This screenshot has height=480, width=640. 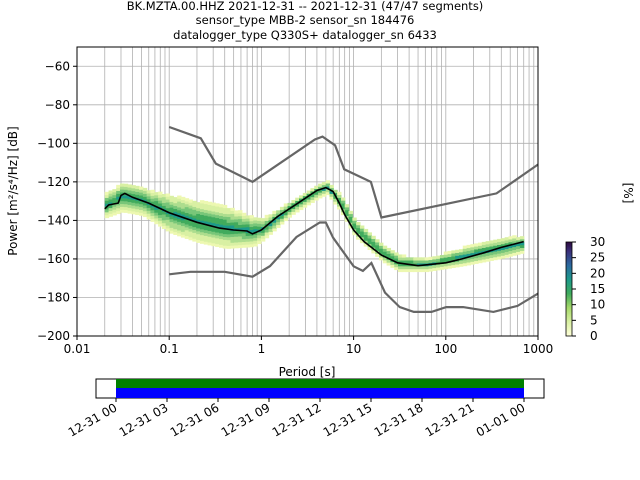 I want to click on time-tick-label: 12-31 15, so click(x=348, y=419).